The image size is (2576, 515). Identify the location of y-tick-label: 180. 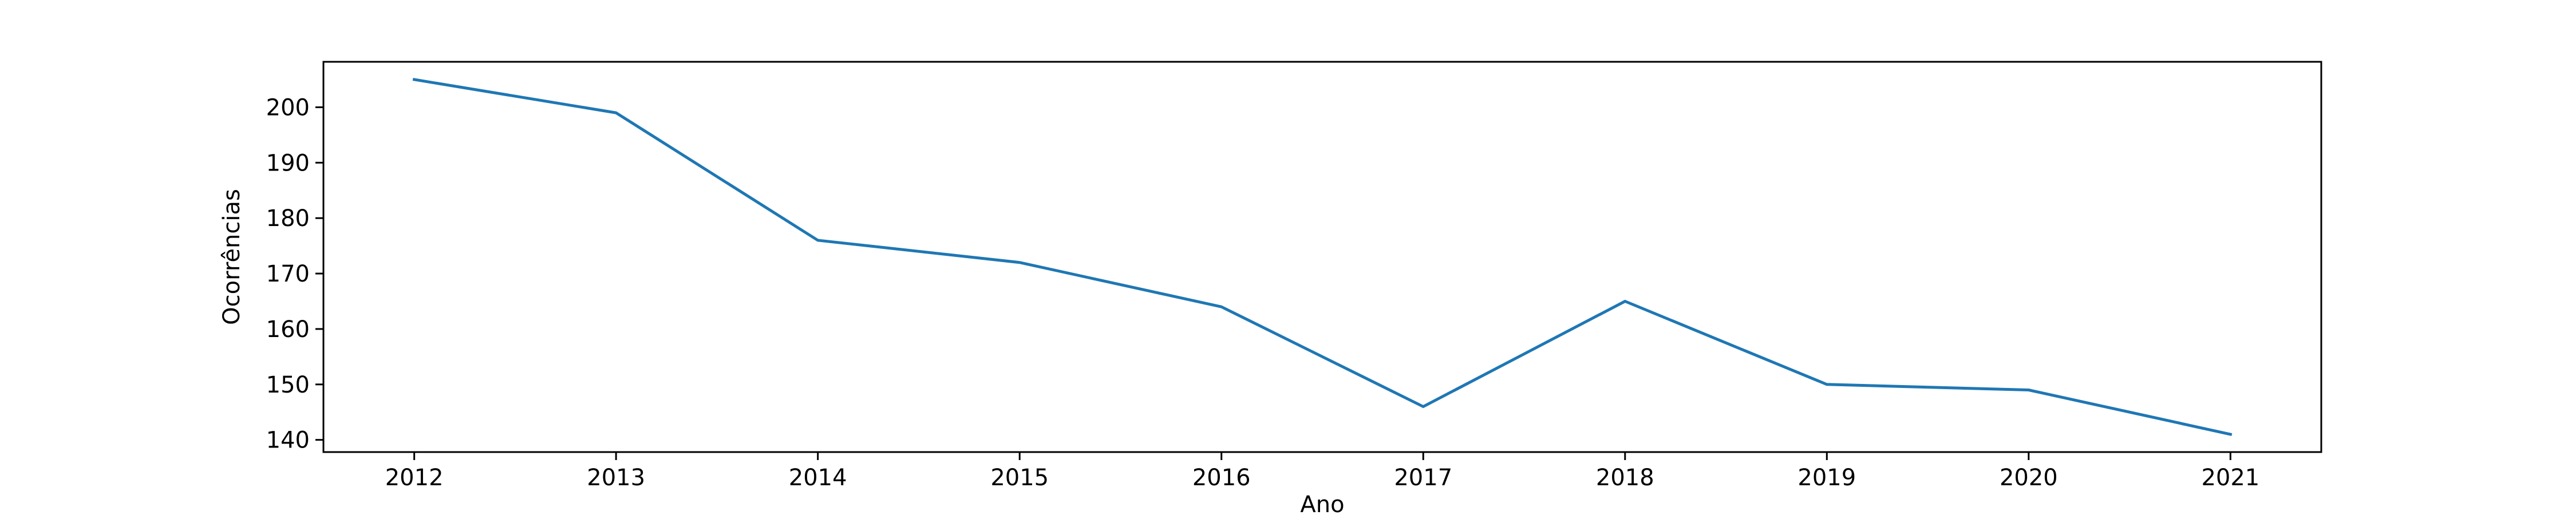
(288, 218).